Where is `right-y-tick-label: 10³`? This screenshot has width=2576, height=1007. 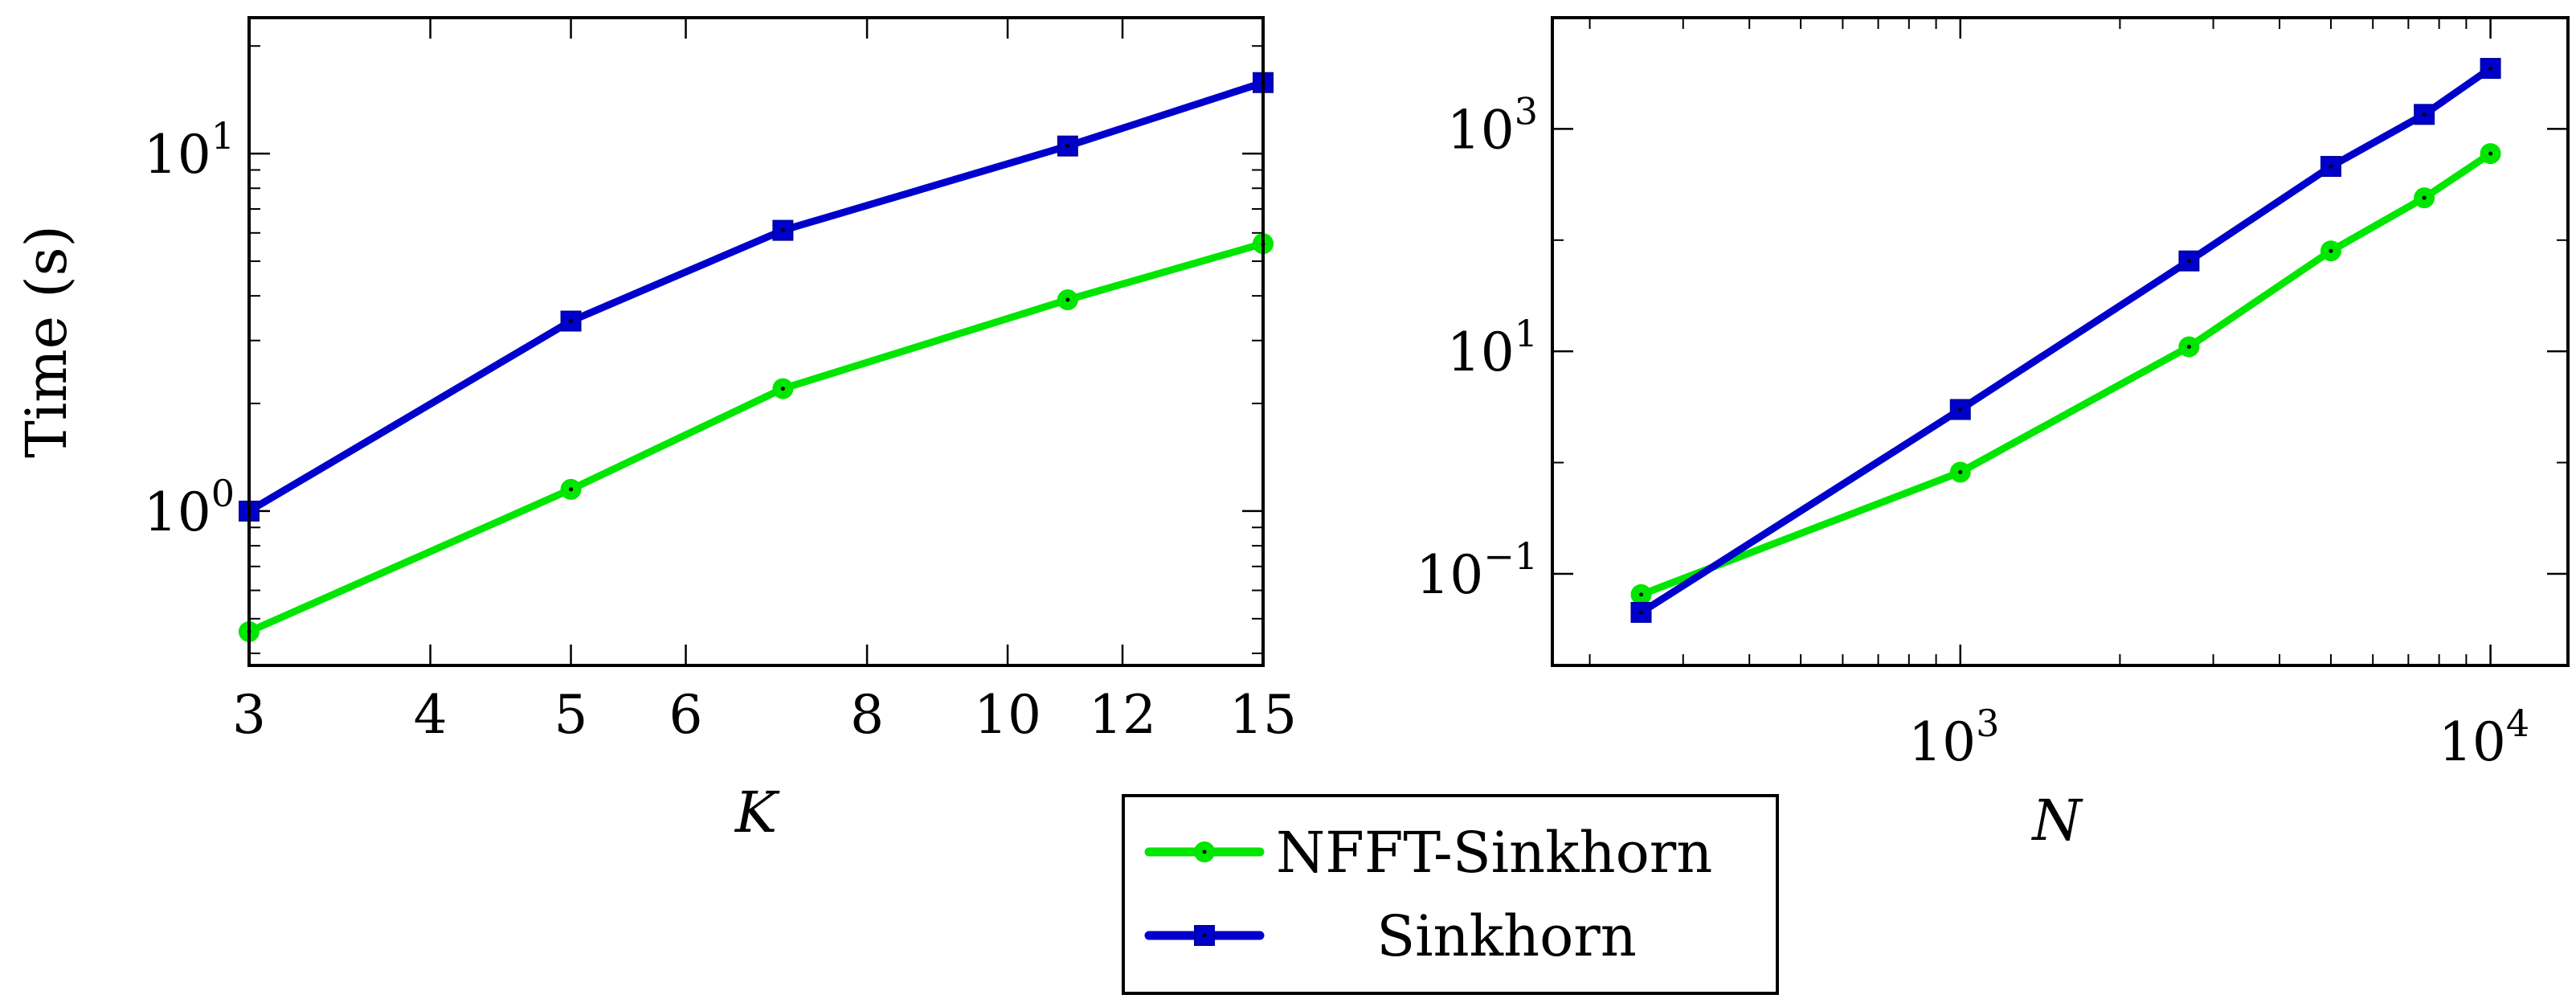 right-y-tick-label: 10³ is located at coordinates (1493, 125).